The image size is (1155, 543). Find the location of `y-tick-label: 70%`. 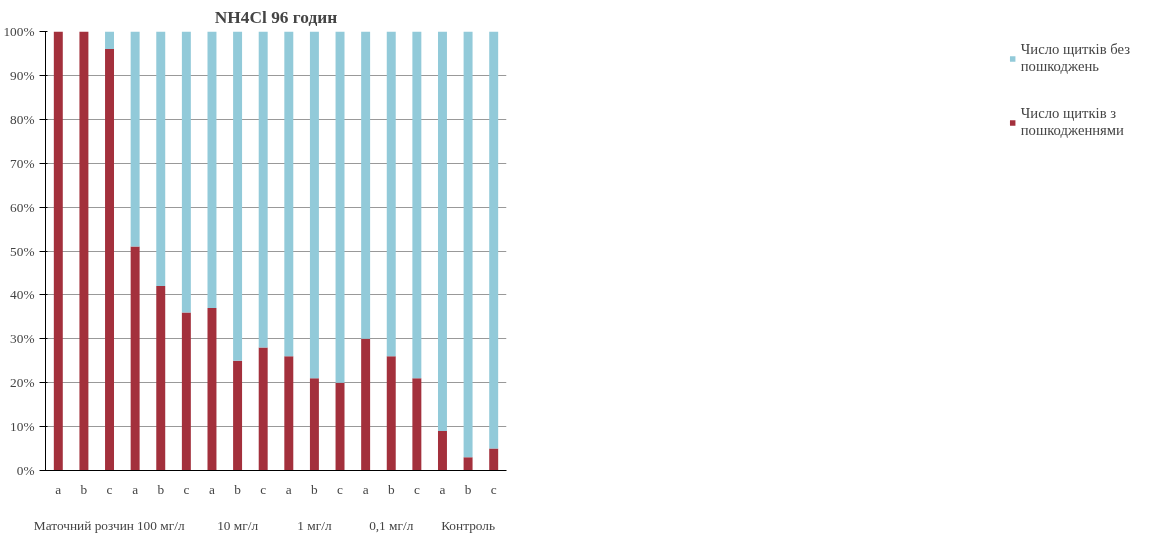

y-tick-label: 70% is located at coordinates (22, 163).